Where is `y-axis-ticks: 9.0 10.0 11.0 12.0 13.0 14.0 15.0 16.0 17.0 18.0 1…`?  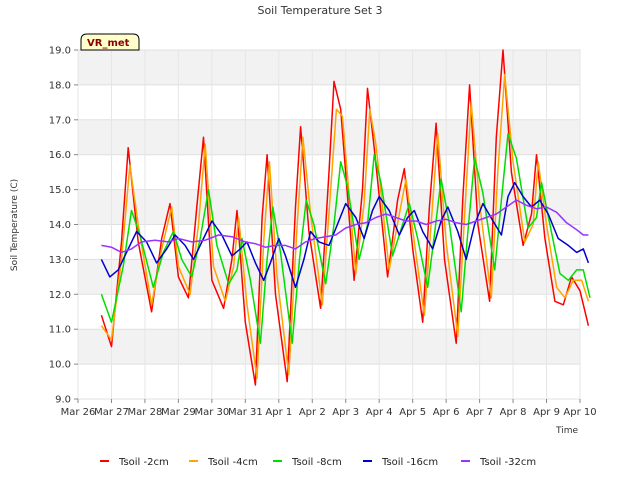 y-axis-ticks: 9.0 10.0 11.0 12.0 13.0 14.0 15.0 16.0 17.0 18.0 1… is located at coordinates (63, 226).